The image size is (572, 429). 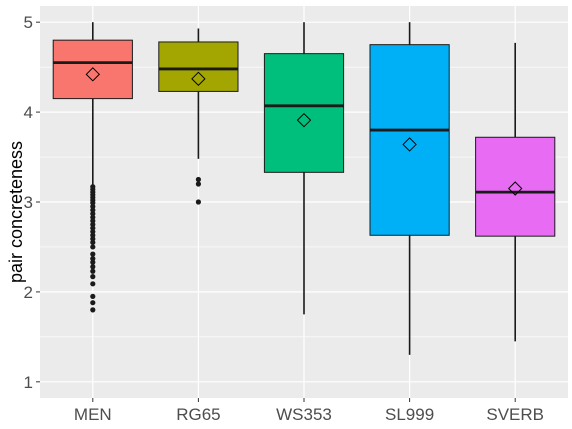 I want to click on y-tick-label: 5, so click(x=28, y=22).